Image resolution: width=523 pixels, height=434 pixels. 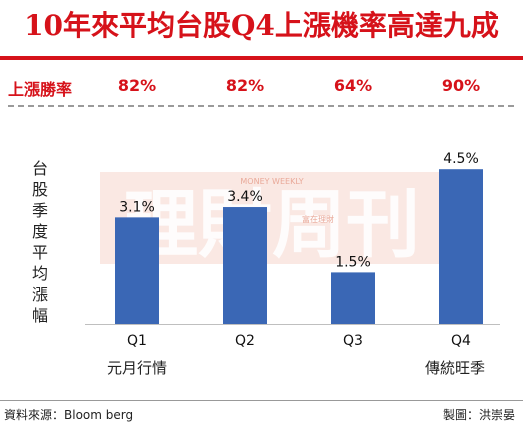 I want to click on y-axis-label: 台股季度平均漲幅, so click(x=40, y=242).